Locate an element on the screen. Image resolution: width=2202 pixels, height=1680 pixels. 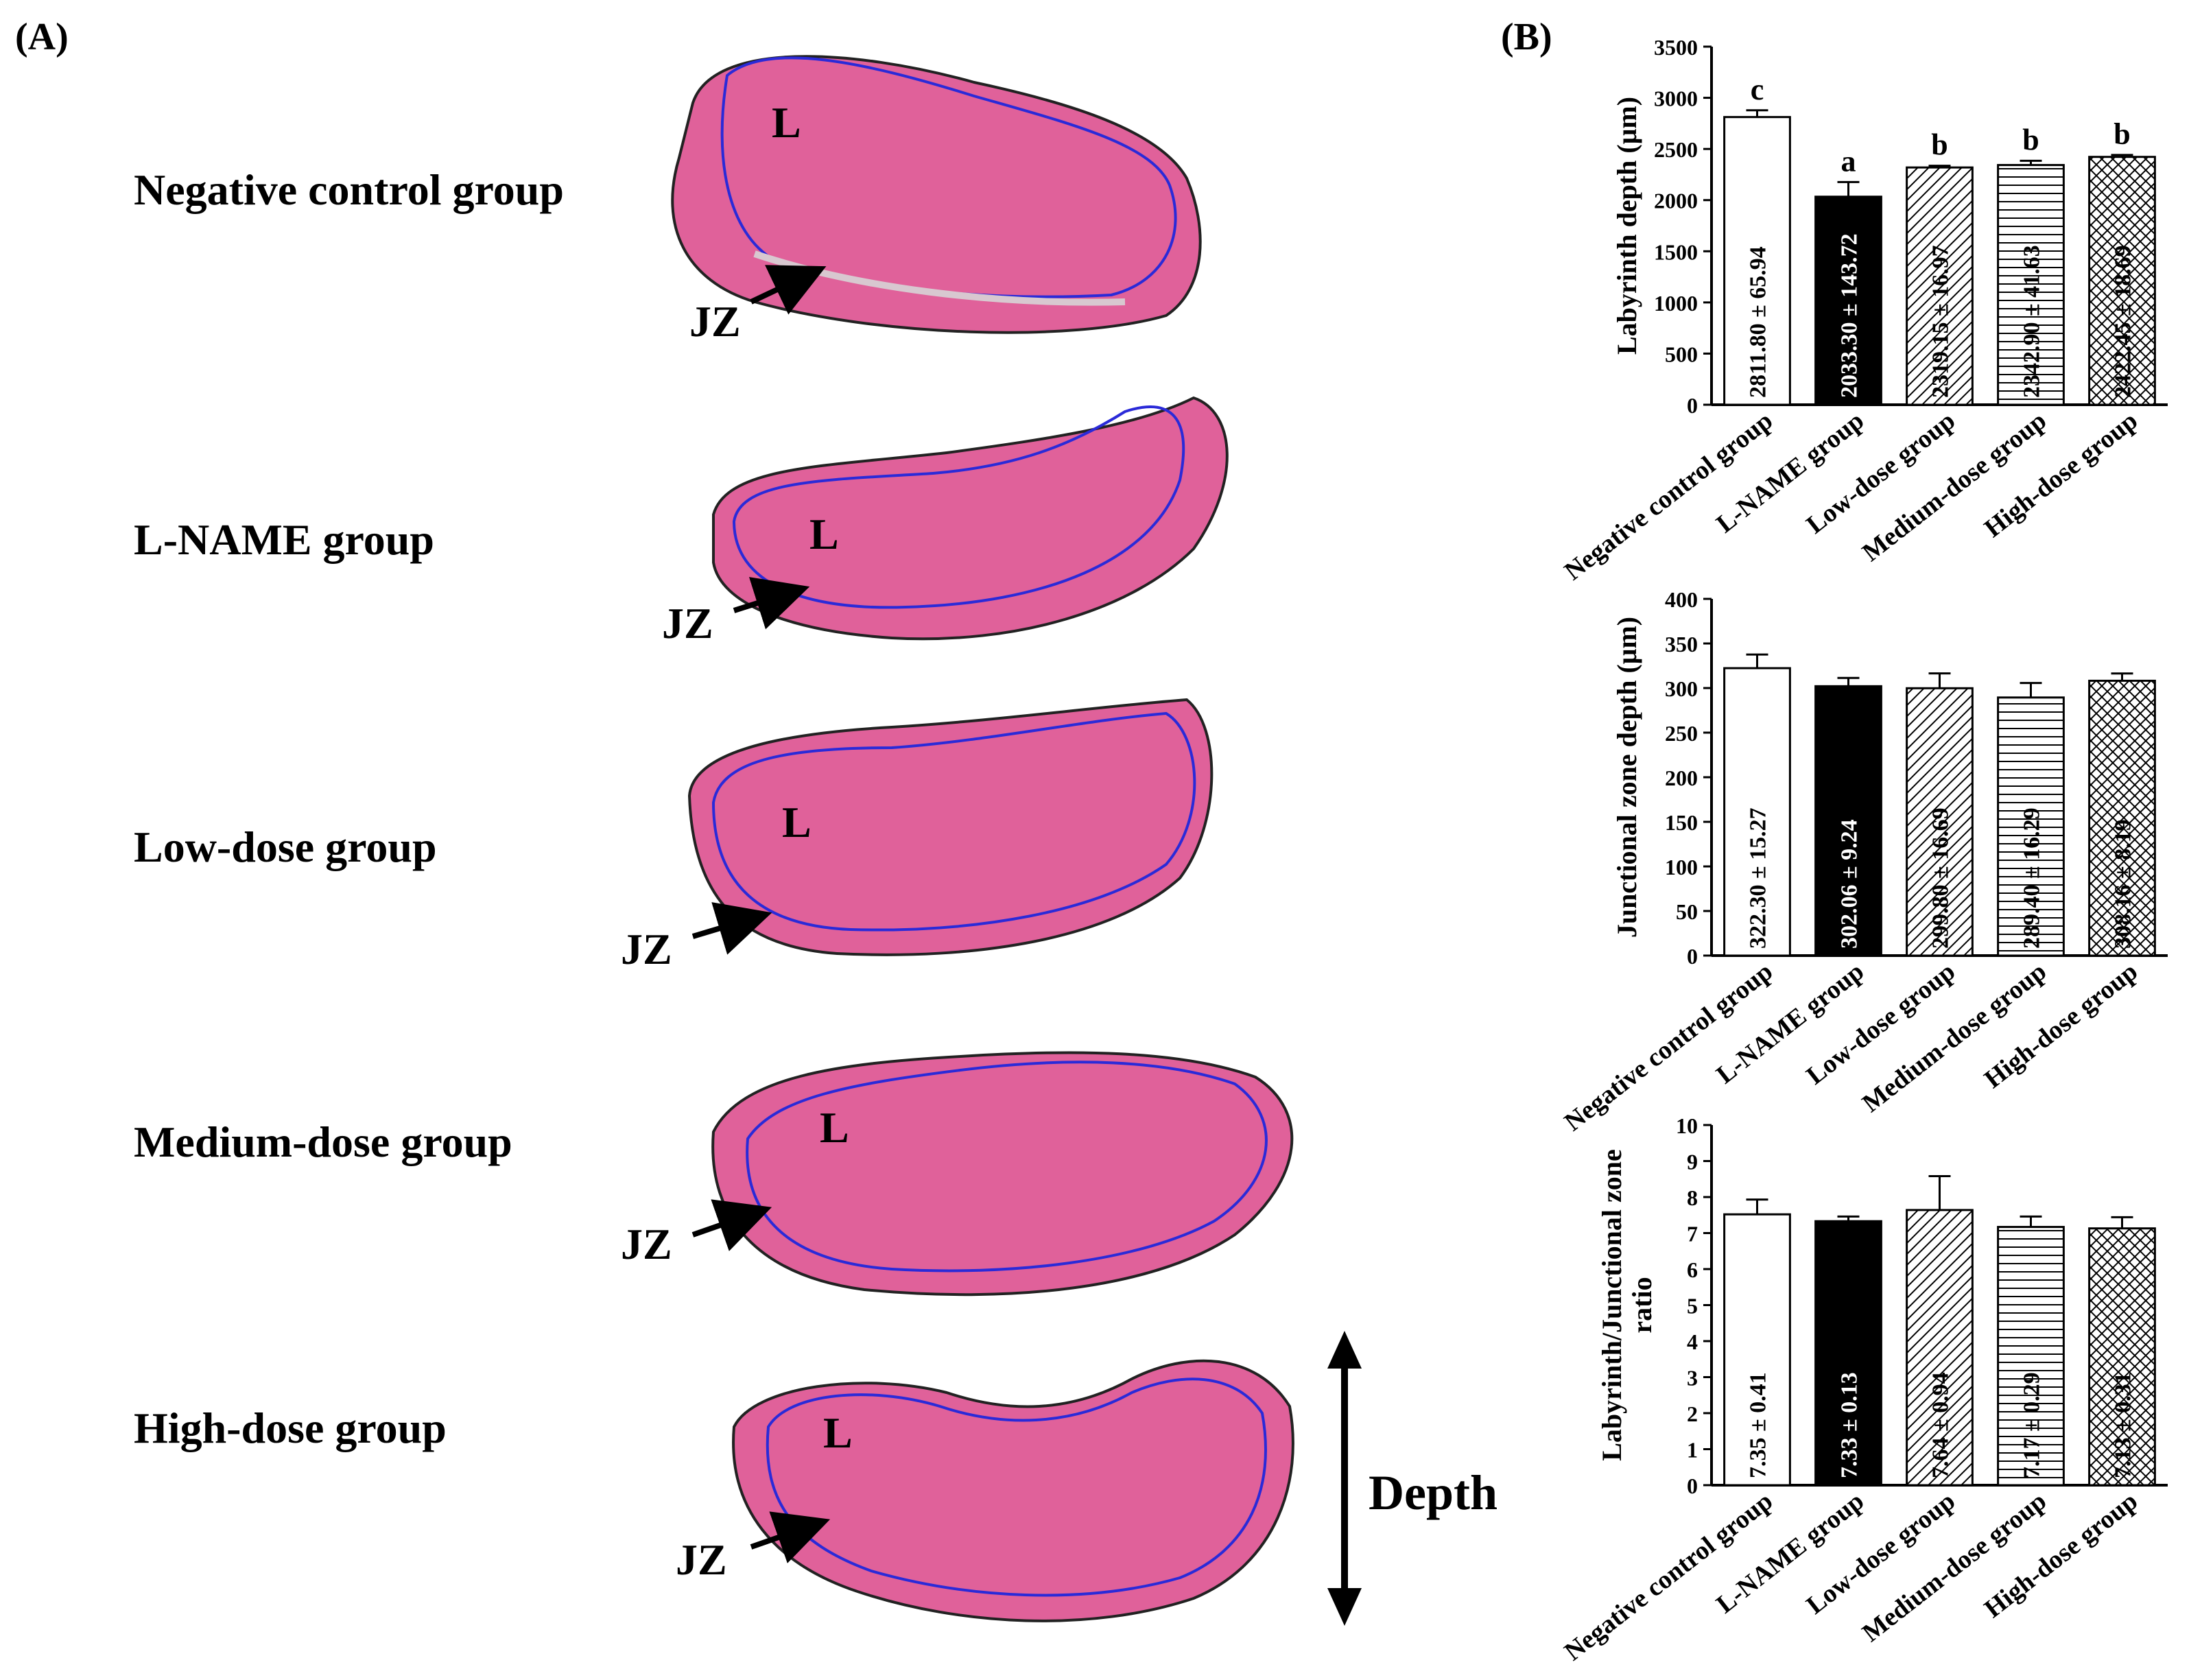
group-label-negative-control: Negative control group is located at coordinates (349, 189).